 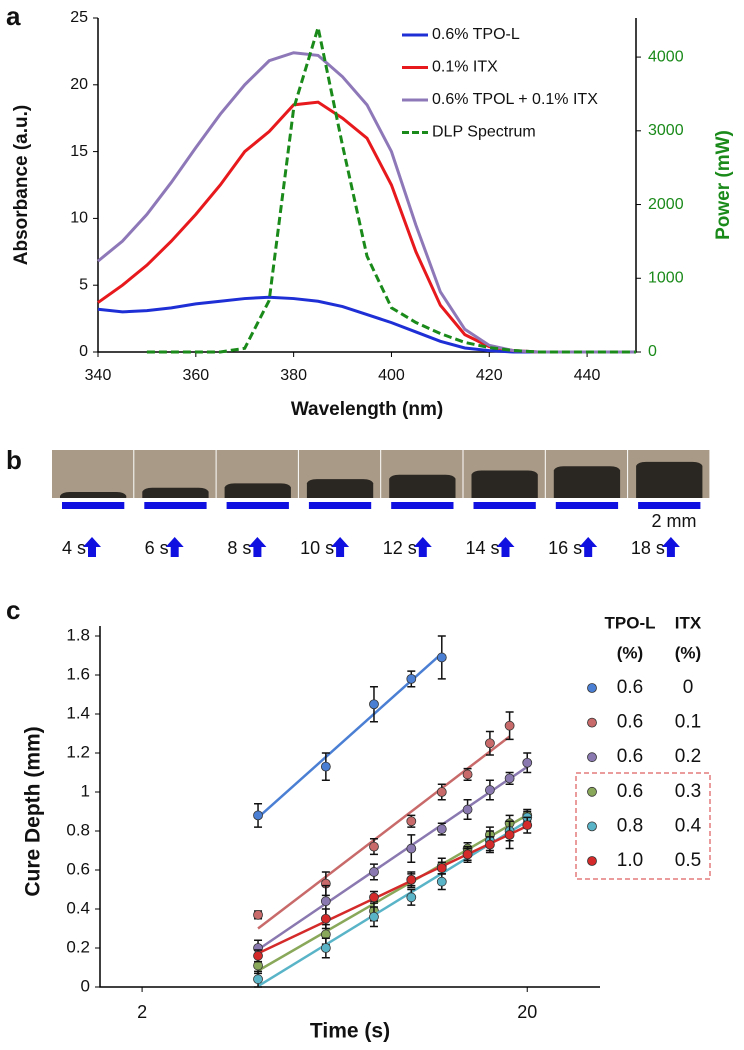 What do you see at coordinates (565, 548) in the screenshot?
I see `time-label: 16 s` at bounding box center [565, 548].